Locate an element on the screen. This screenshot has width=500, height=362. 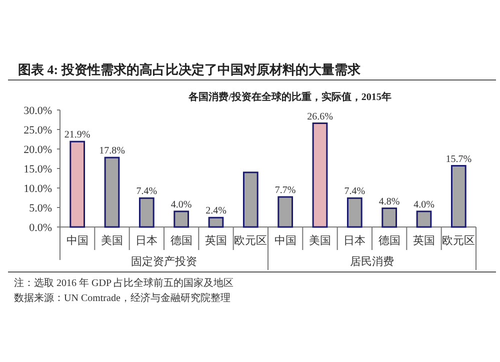
text: 注：选取 2016 年 GDP 占比全球前五的国家及地区 is located at coordinates (124, 283).